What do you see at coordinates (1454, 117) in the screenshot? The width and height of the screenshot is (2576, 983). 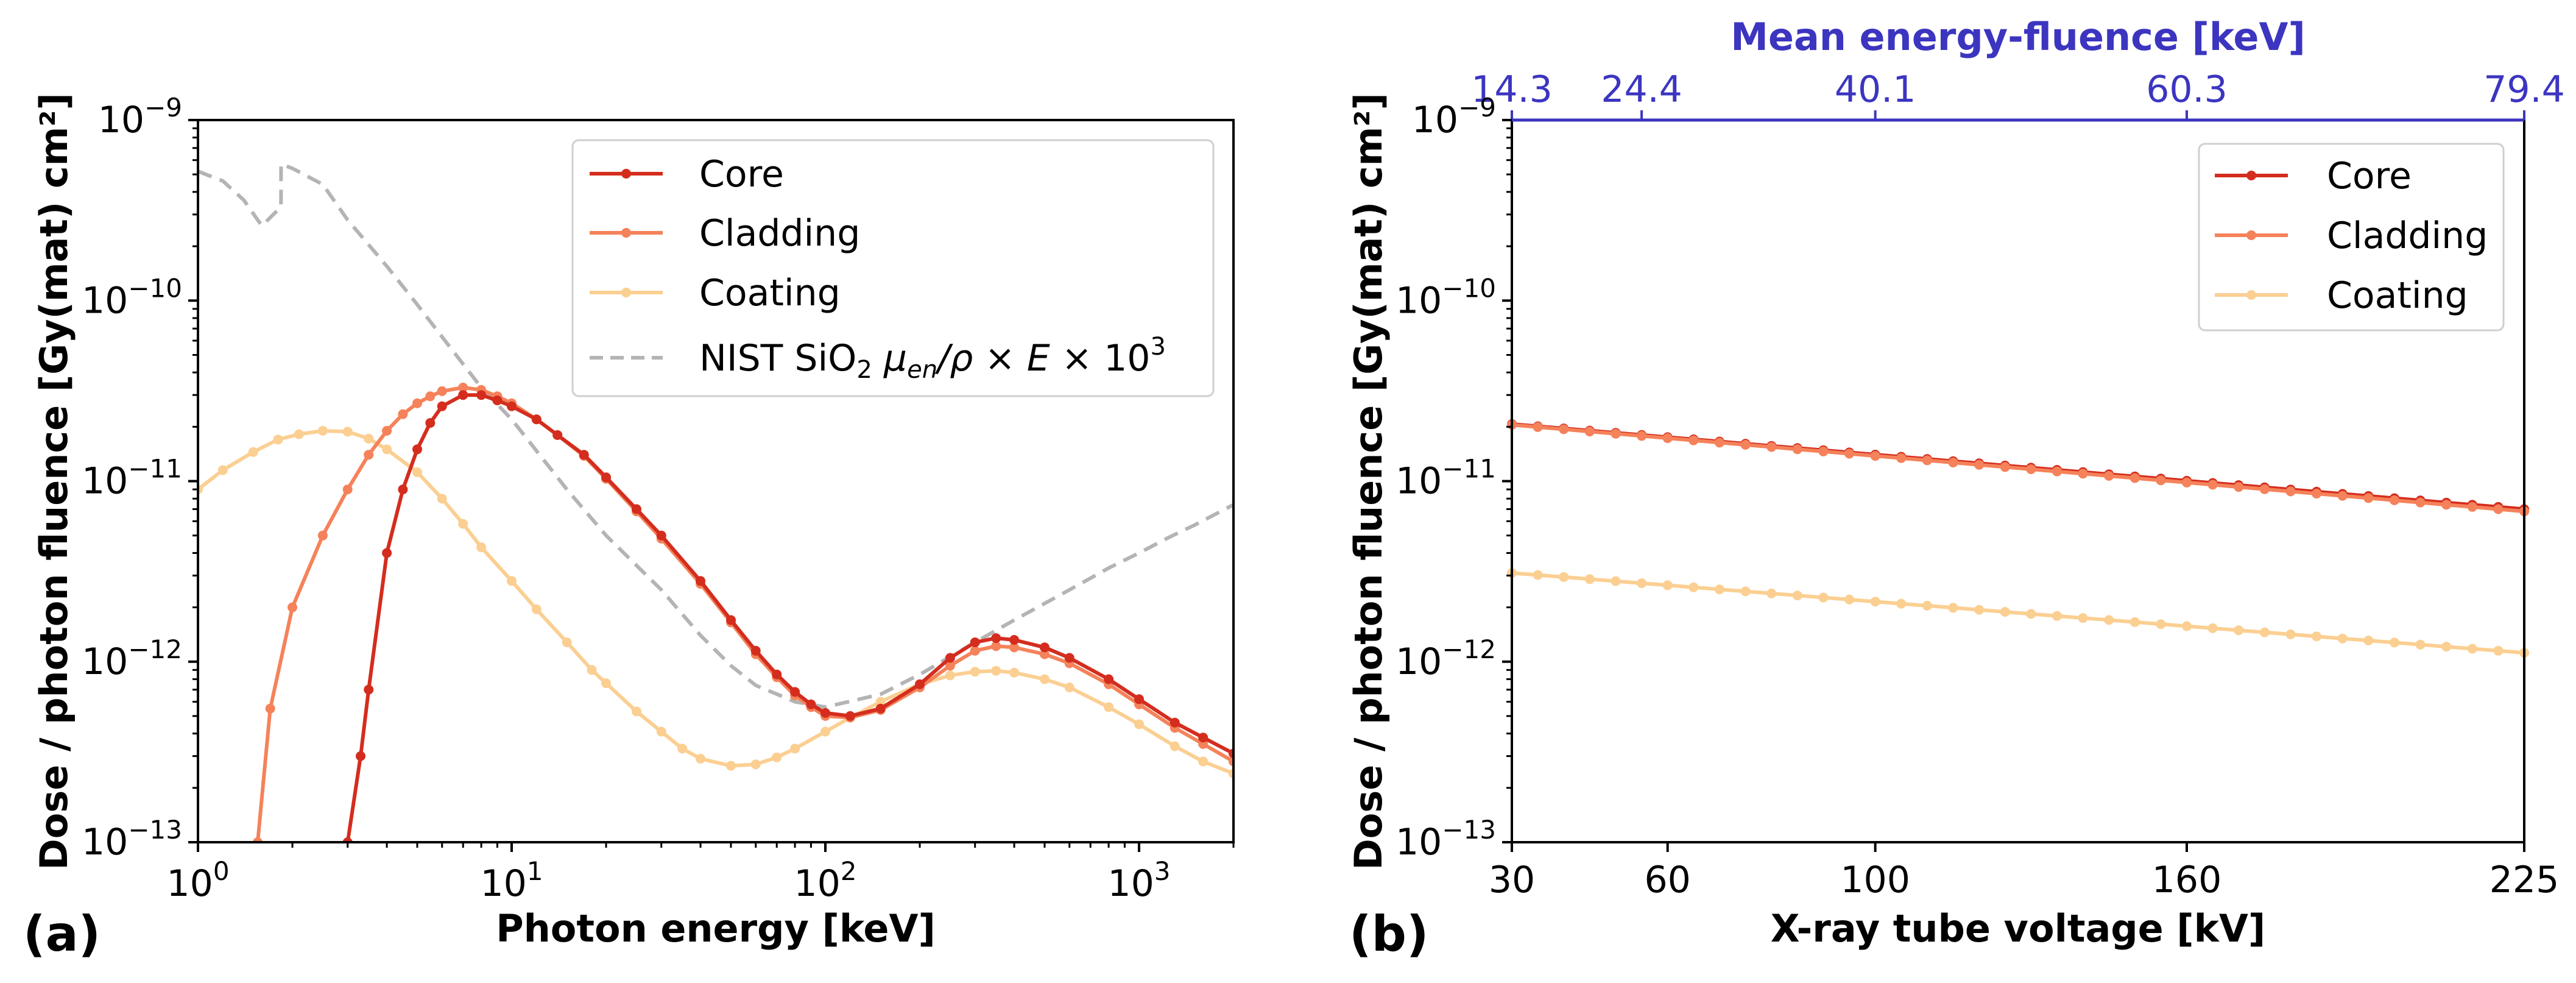 I see `y-tick-label-b: 10−9` at bounding box center [1454, 117].